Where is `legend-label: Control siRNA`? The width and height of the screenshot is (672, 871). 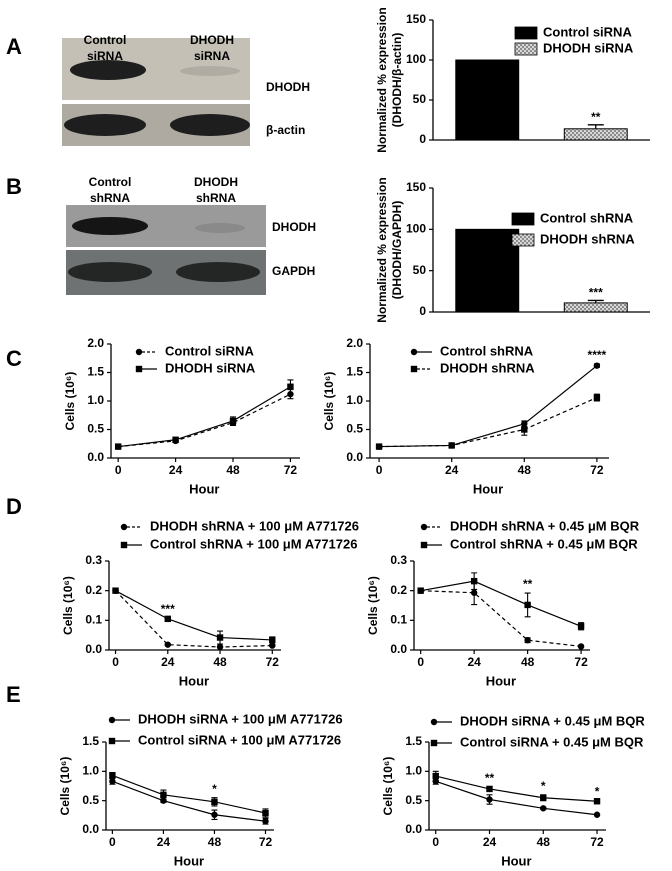 legend-label: Control siRNA is located at coordinates (587, 31).